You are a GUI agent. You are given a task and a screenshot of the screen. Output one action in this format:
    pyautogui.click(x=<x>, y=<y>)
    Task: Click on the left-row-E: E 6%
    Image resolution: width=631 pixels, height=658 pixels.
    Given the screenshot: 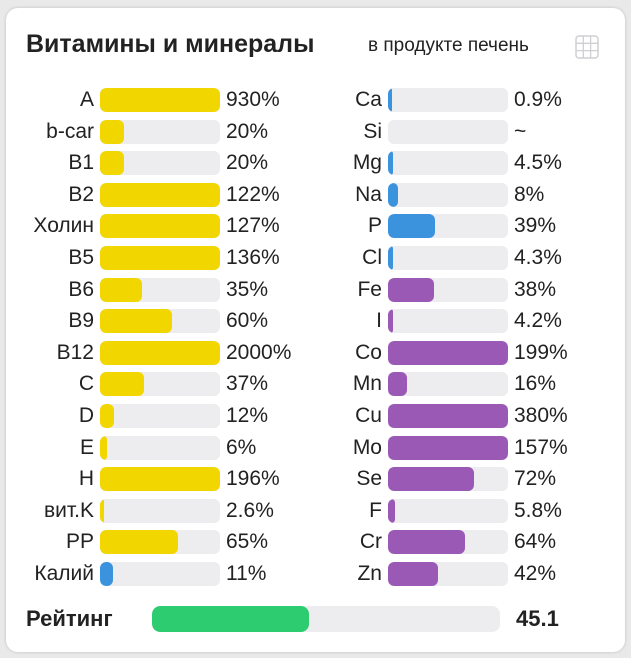 What is the action you would take?
    pyautogui.click(x=306, y=448)
    